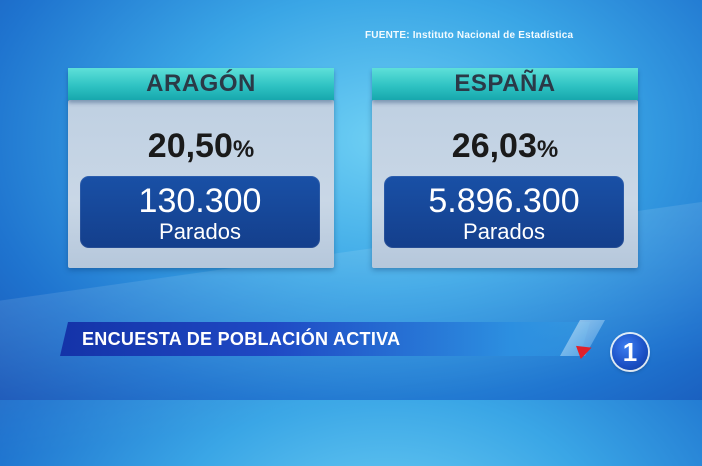  I want to click on rate-value: 20,50, so click(190, 146).